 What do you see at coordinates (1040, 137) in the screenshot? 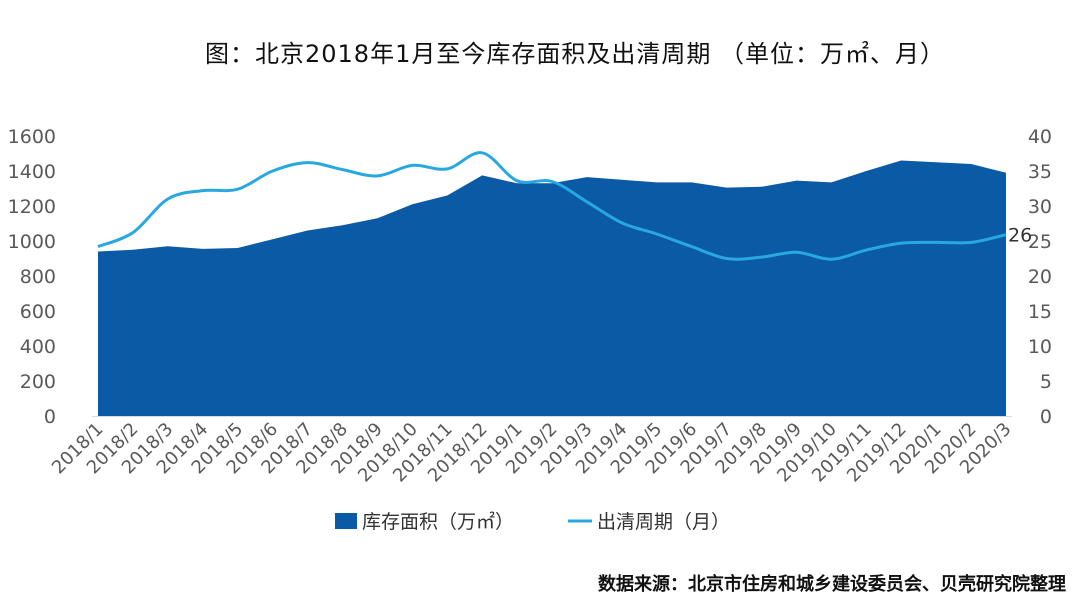
I see `right-y-tick-label: 40` at bounding box center [1040, 137].